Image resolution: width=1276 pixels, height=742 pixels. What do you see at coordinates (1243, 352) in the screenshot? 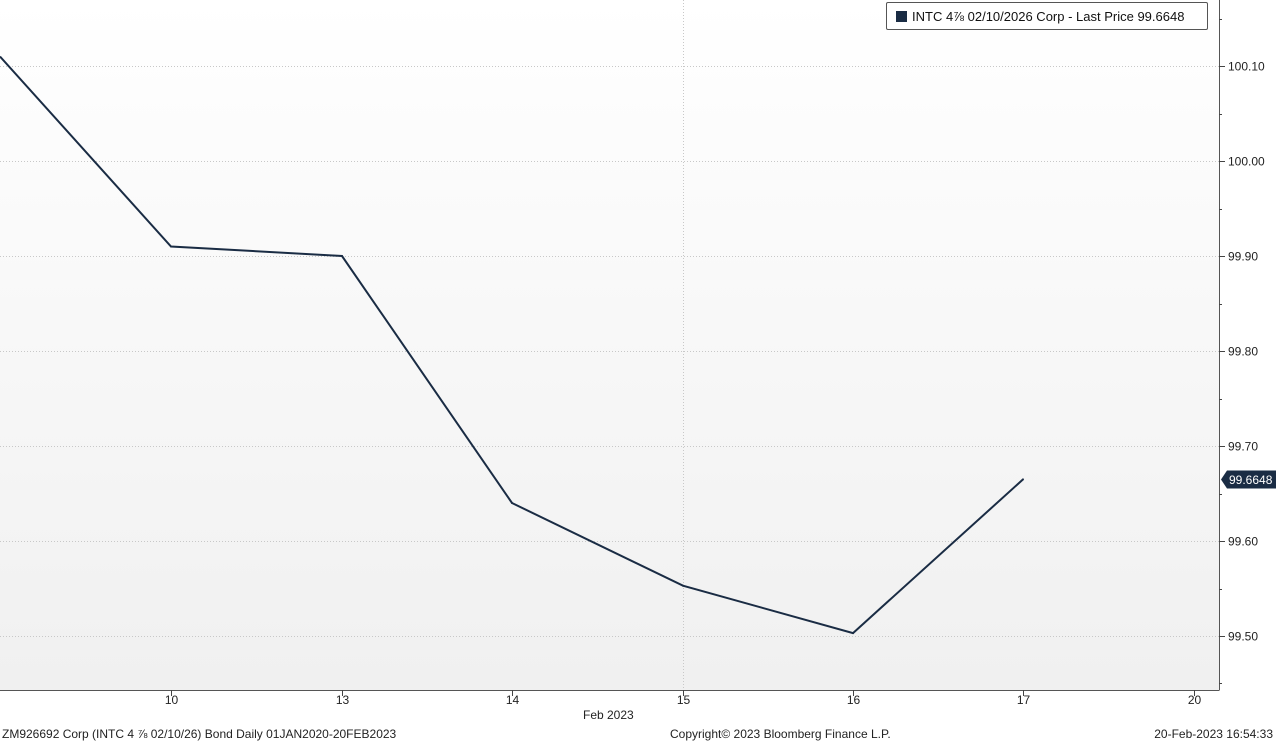
I see `y-tick-label: 99.80` at bounding box center [1243, 352].